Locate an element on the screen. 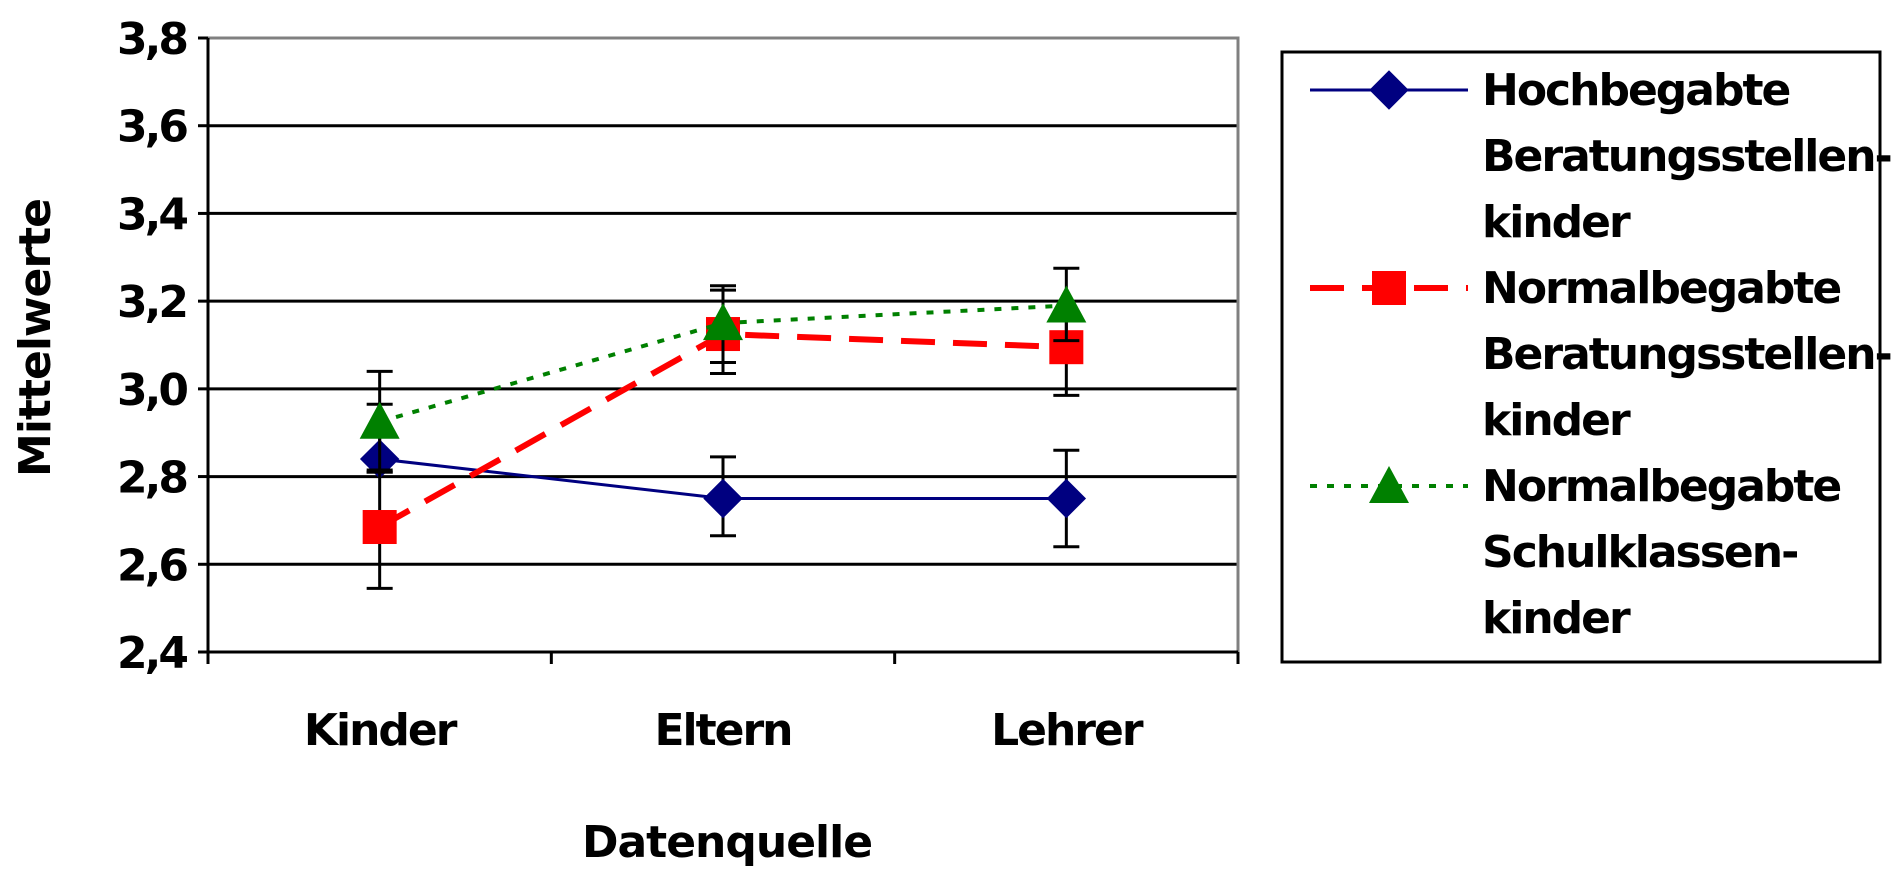 The height and width of the screenshot is (871, 1892). legend-entry-3: Normalbegabte Schulklassen-kinder is located at coordinates (1576, 552).